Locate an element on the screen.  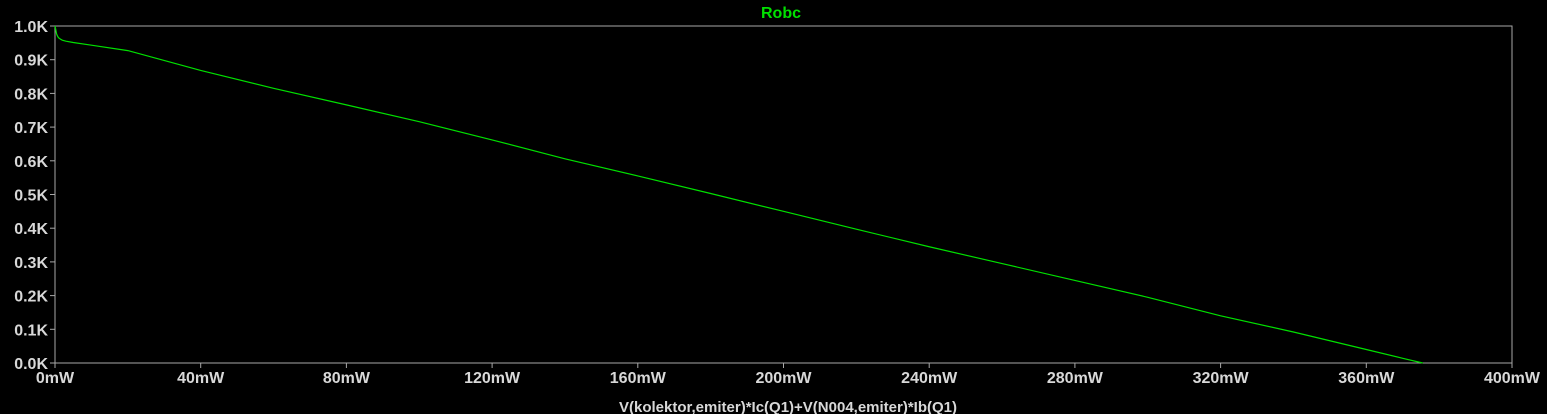
x-tick-label: 240mW is located at coordinates (929, 378).